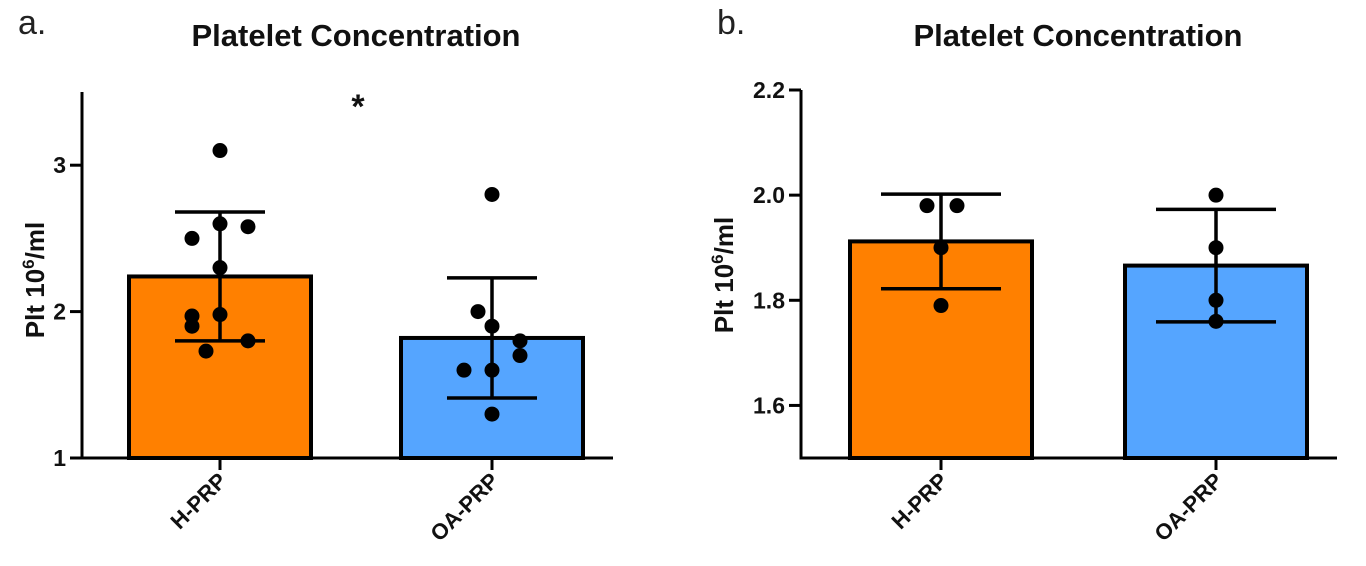 Image resolution: width=1366 pixels, height=566 pixels. Describe the element at coordinates (35, 241) in the screenshot. I see `panel-a-y-label-suffix: /ml` at that location.